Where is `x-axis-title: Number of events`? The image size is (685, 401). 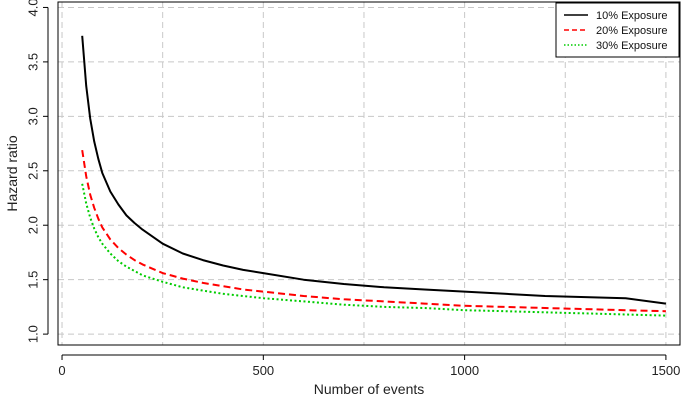
x-axis-title: Number of events is located at coordinates (369, 389).